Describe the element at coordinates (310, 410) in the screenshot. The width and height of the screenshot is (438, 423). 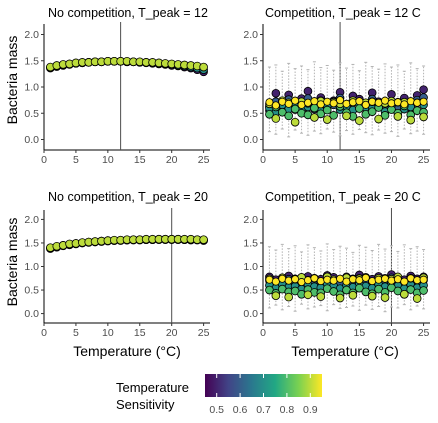
I see `legend-tick-label: 0.9` at that location.